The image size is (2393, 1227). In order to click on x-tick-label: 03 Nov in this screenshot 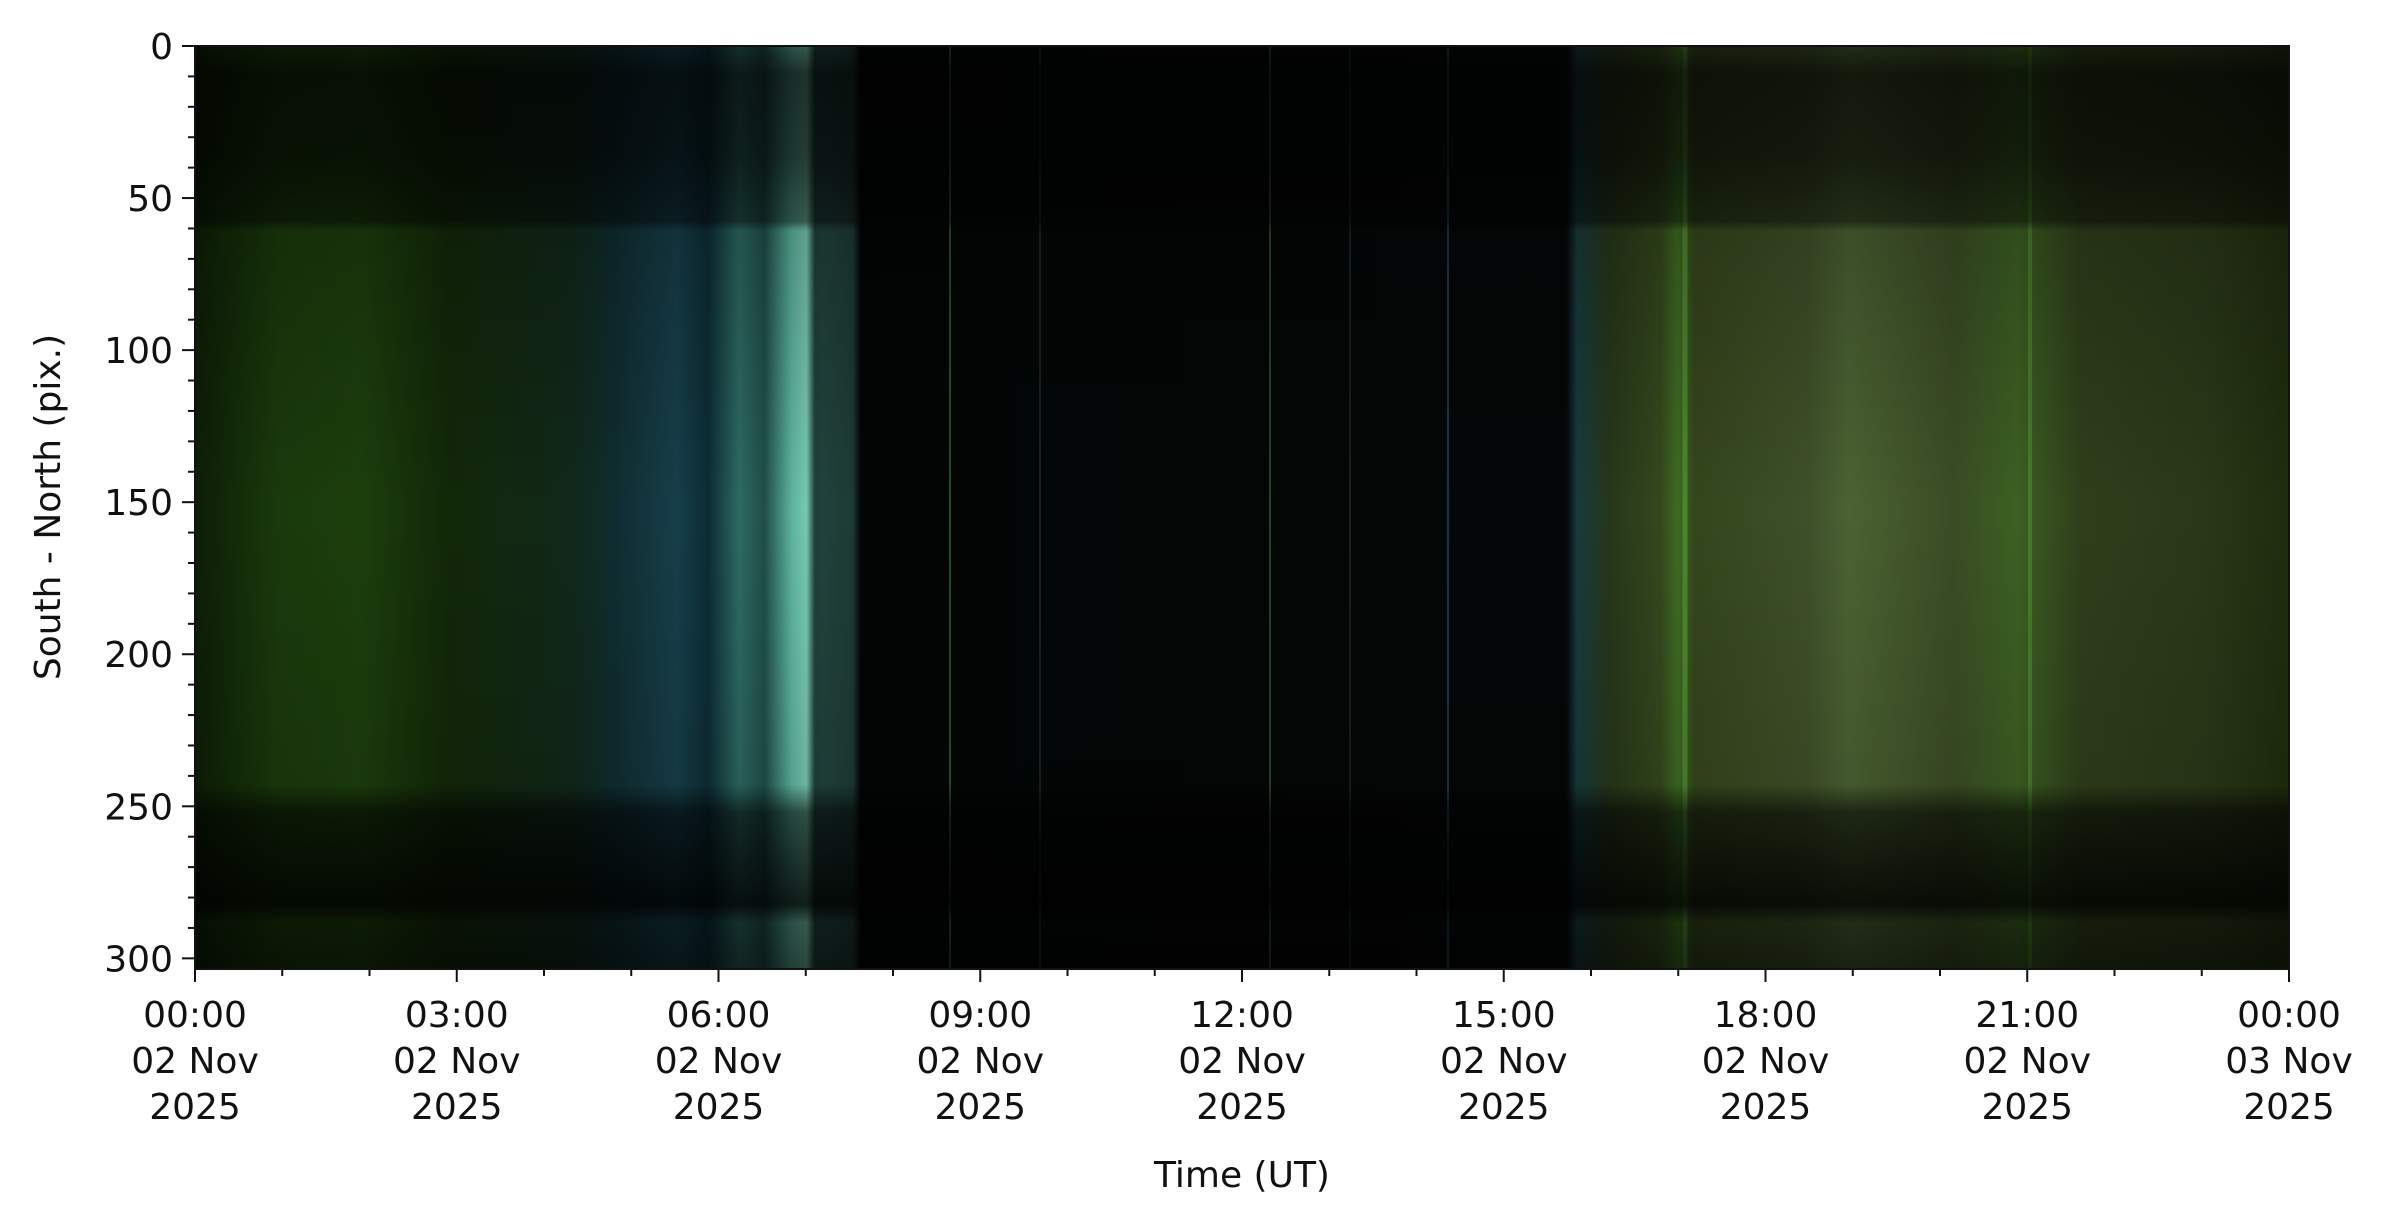, I will do `click(2289, 1061)`.